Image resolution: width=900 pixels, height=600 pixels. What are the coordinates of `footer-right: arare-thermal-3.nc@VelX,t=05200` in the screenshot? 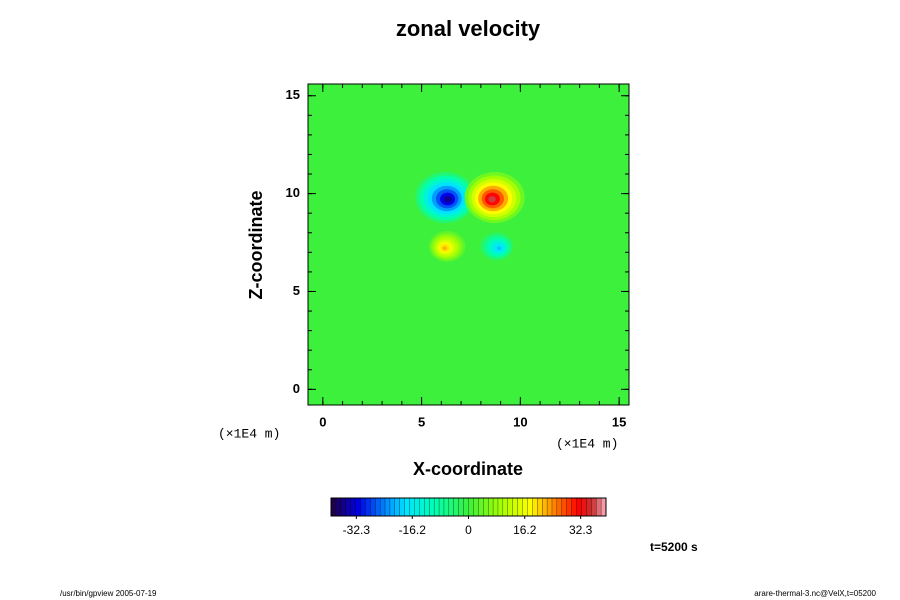 It's located at (815, 593).